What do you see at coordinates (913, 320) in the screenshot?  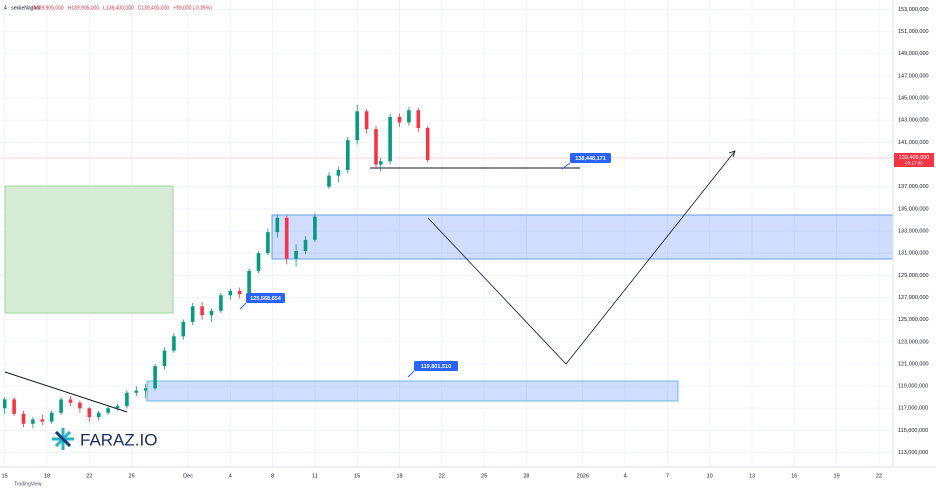 I see `y-tick-label: 125,000,000` at bounding box center [913, 320].